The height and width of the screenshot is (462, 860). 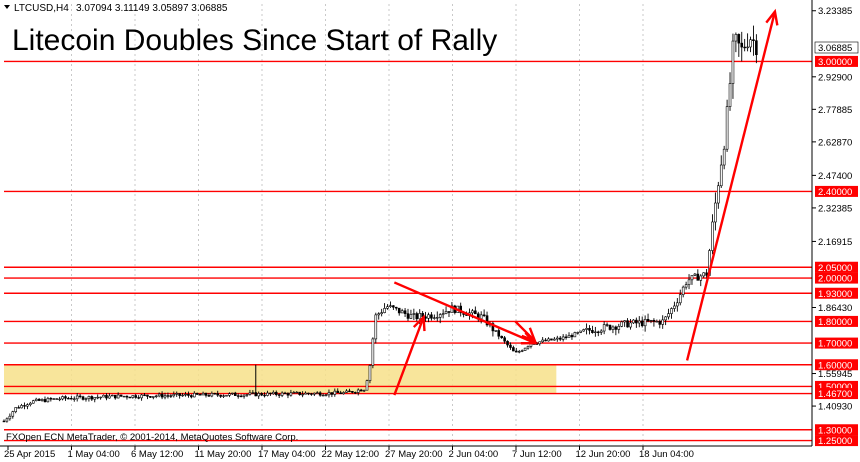 I want to click on y-tick-label: 2.62870, so click(x=835, y=142).